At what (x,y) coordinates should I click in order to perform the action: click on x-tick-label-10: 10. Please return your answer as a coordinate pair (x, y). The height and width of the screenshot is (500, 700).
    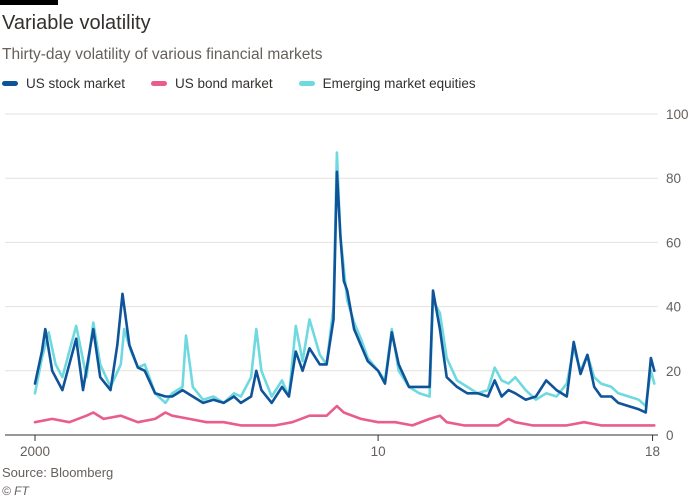
    Looking at the image, I should click on (378, 451).